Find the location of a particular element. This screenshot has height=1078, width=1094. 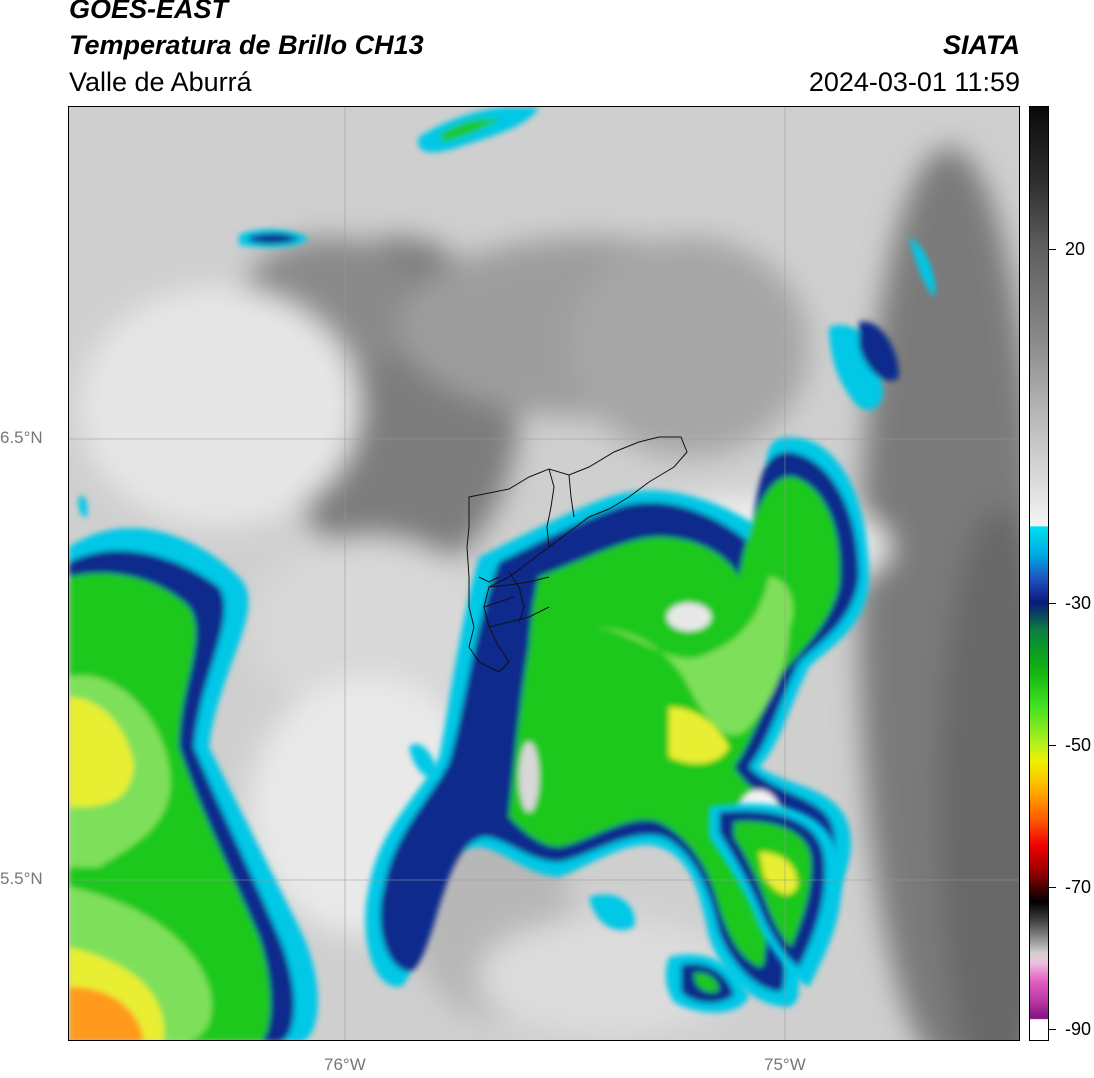

lat-label-6-5: 6.5°N is located at coordinates (21, 437).